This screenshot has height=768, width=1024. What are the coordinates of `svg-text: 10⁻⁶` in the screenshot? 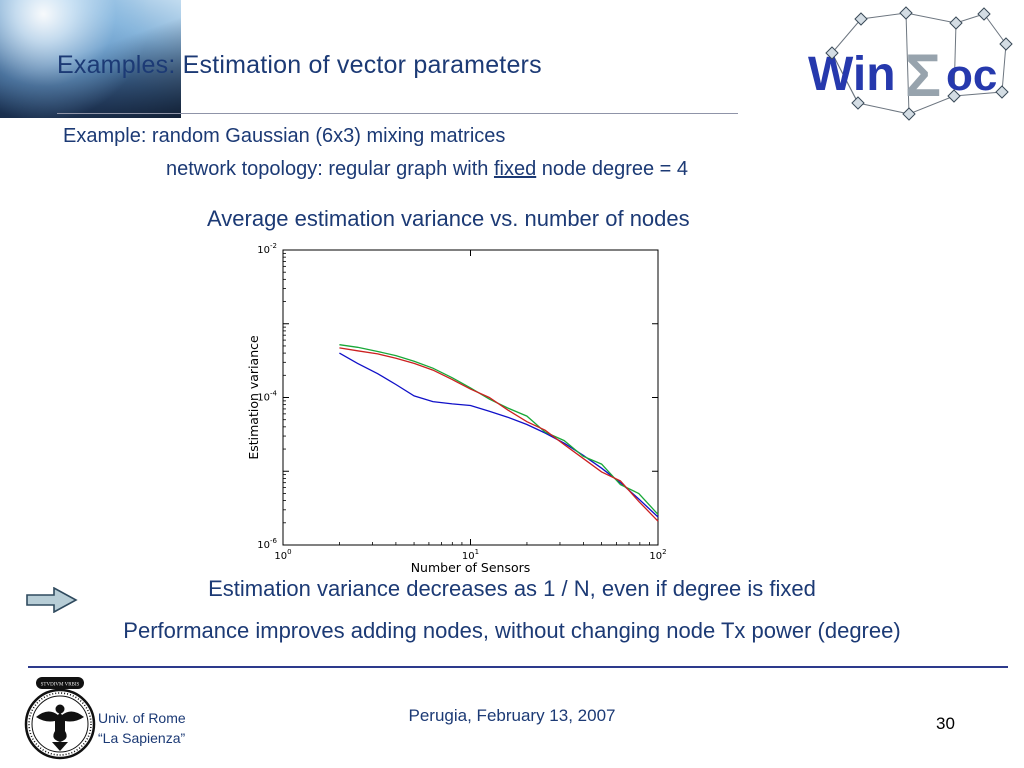 It's located at (267, 544).